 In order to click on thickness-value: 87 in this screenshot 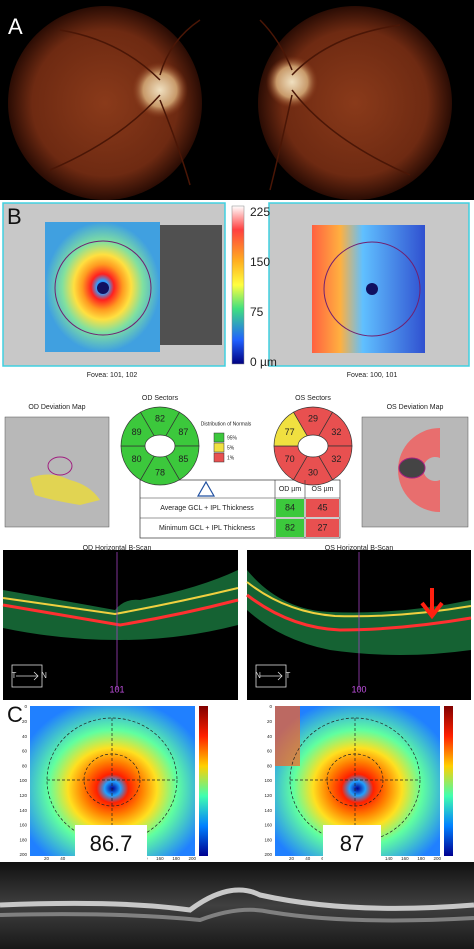, I will do `click(352, 843)`.